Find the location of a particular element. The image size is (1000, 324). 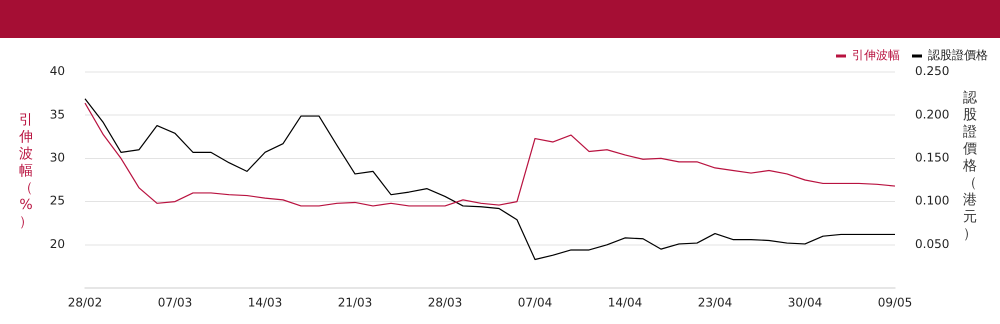

y-tick-label: 35 is located at coordinates (57, 114).